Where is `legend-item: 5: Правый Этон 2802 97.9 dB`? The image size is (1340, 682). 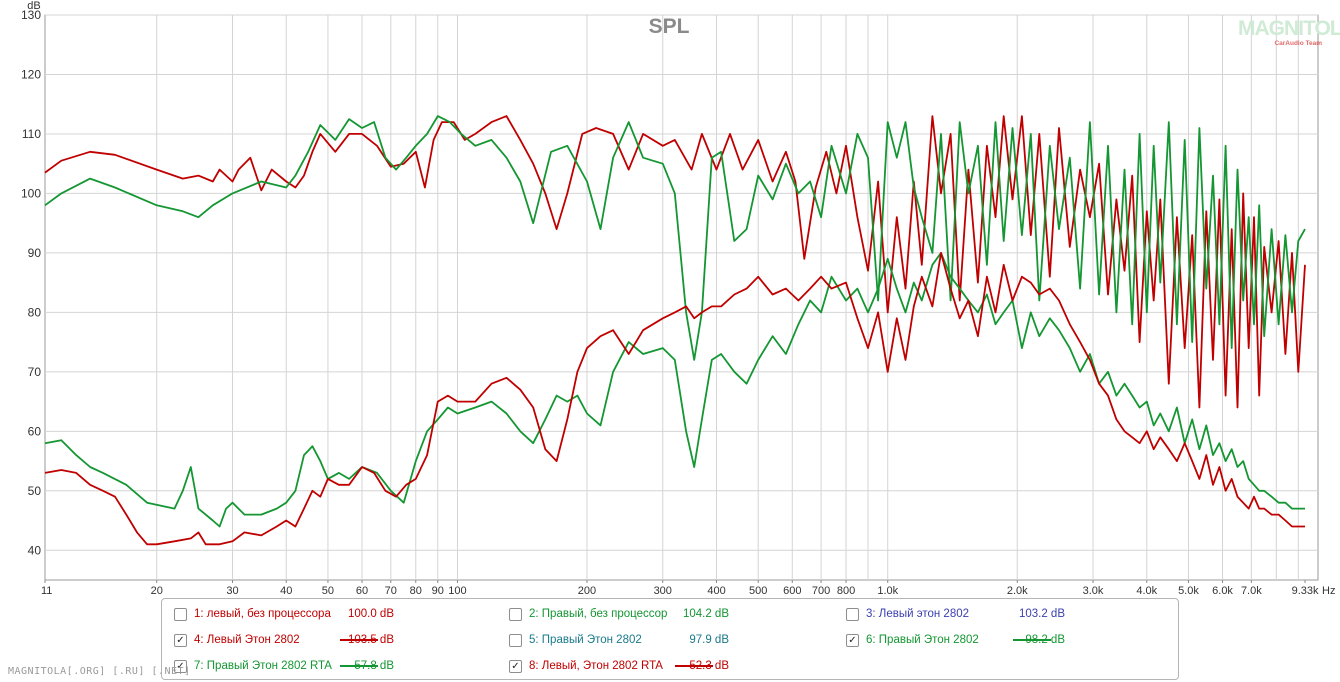
legend-item: 5: Правый Этон 2802 97.9 dB is located at coordinates (674, 640).